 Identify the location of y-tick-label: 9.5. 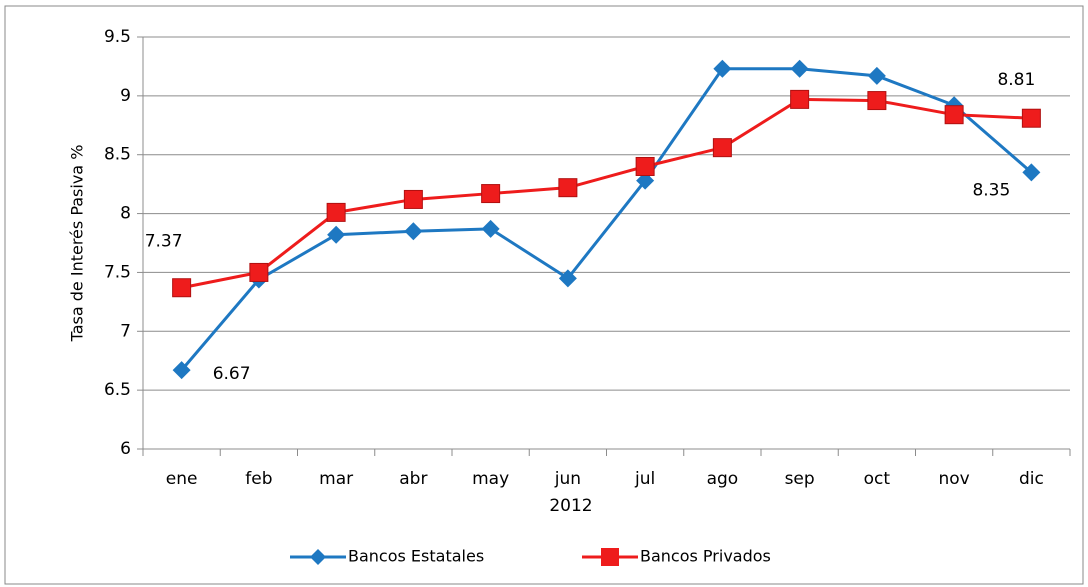
(117, 37).